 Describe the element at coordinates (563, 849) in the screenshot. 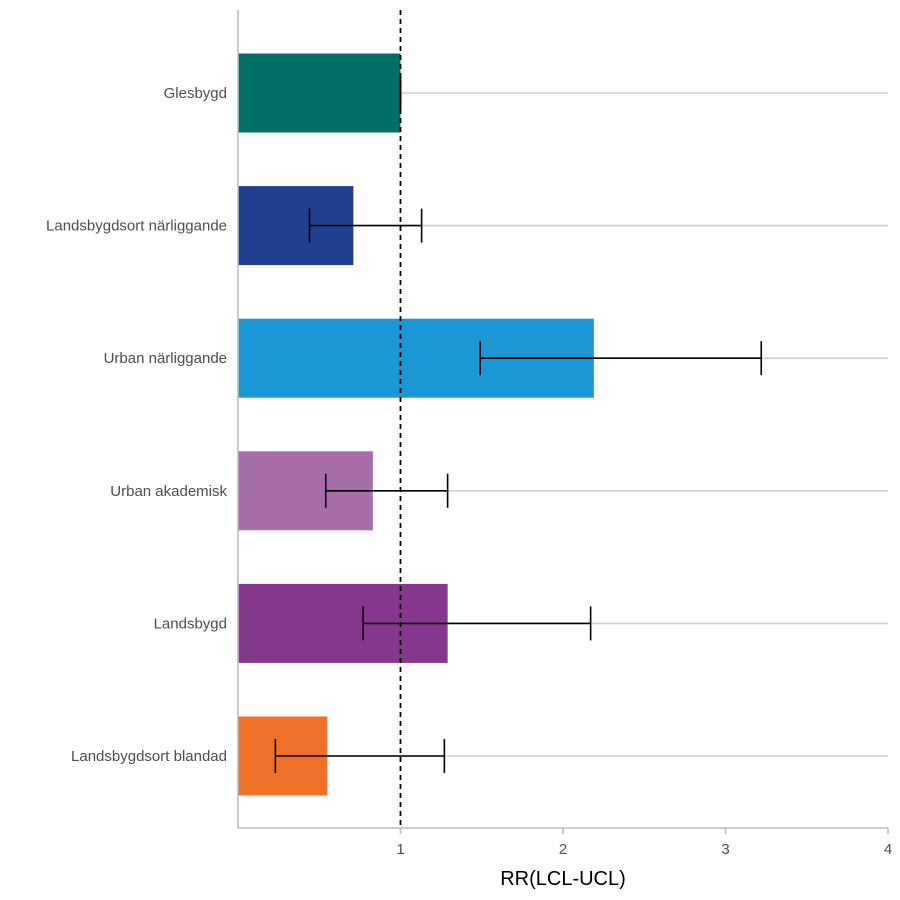

I see `x-tick-label: 2` at that location.